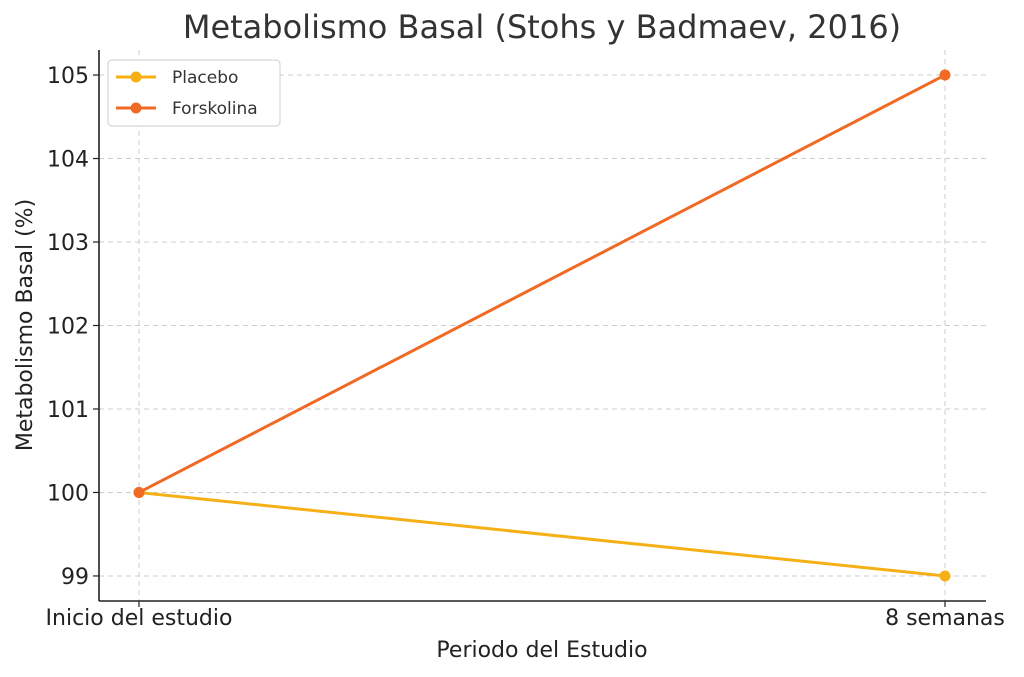  Describe the element at coordinates (541, 650) in the screenshot. I see `x-axis-label: Periodo del Estudio` at that location.